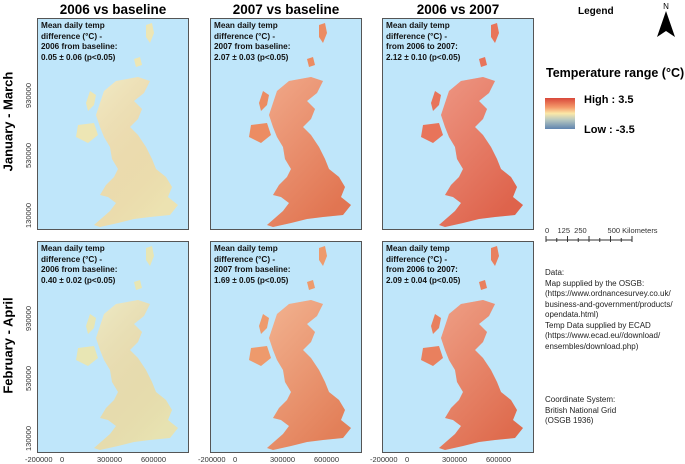 This screenshot has width=685, height=464. What do you see at coordinates (113, 9) in the screenshot?
I see `column-title: 2006 vs baseline` at bounding box center [113, 9].